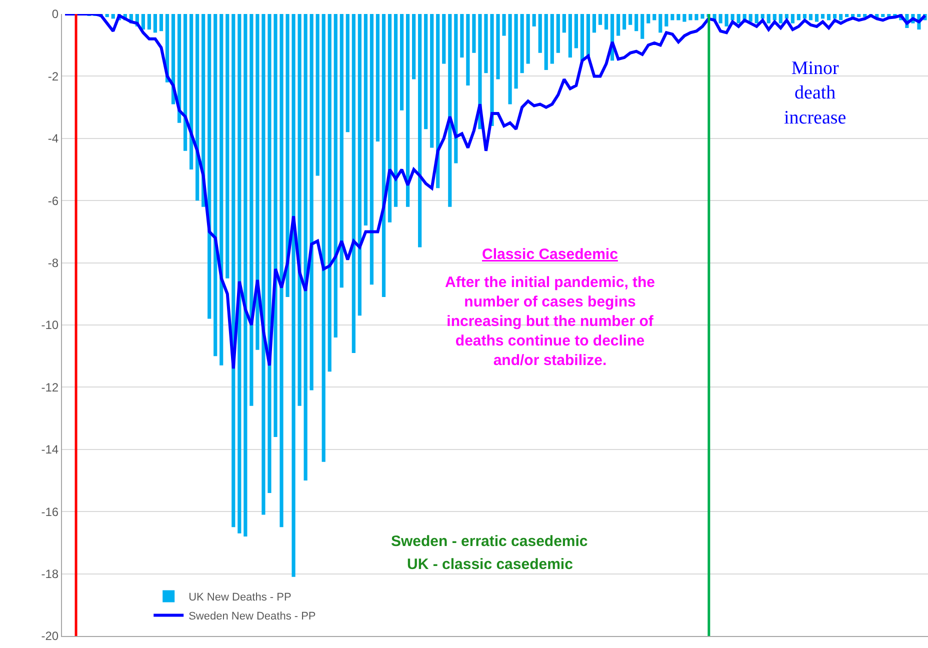  I want to click on y-tick-label: -2, so click(53, 76).